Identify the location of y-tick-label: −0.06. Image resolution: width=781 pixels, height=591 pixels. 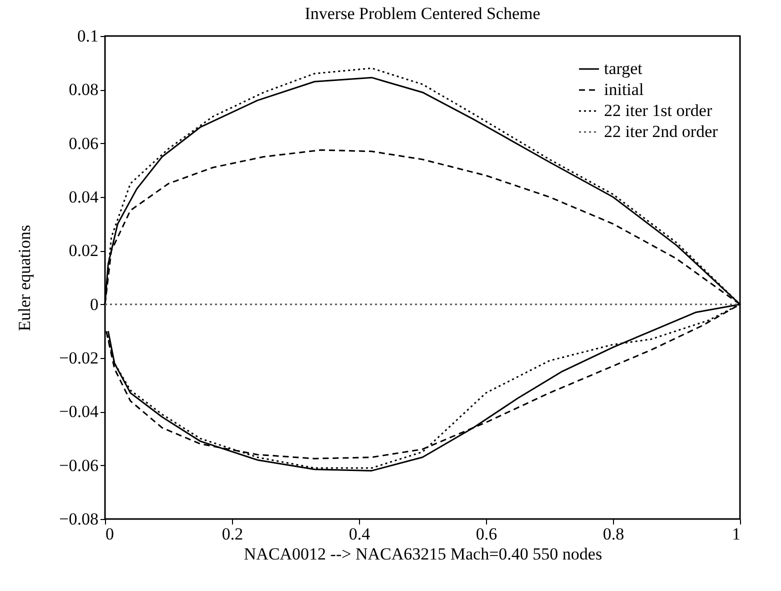
(78, 465).